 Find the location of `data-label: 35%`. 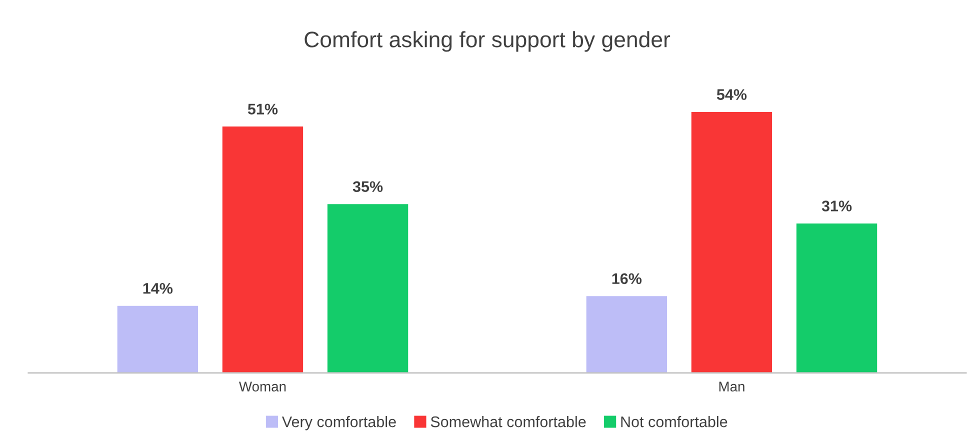

data-label: 35% is located at coordinates (367, 186).